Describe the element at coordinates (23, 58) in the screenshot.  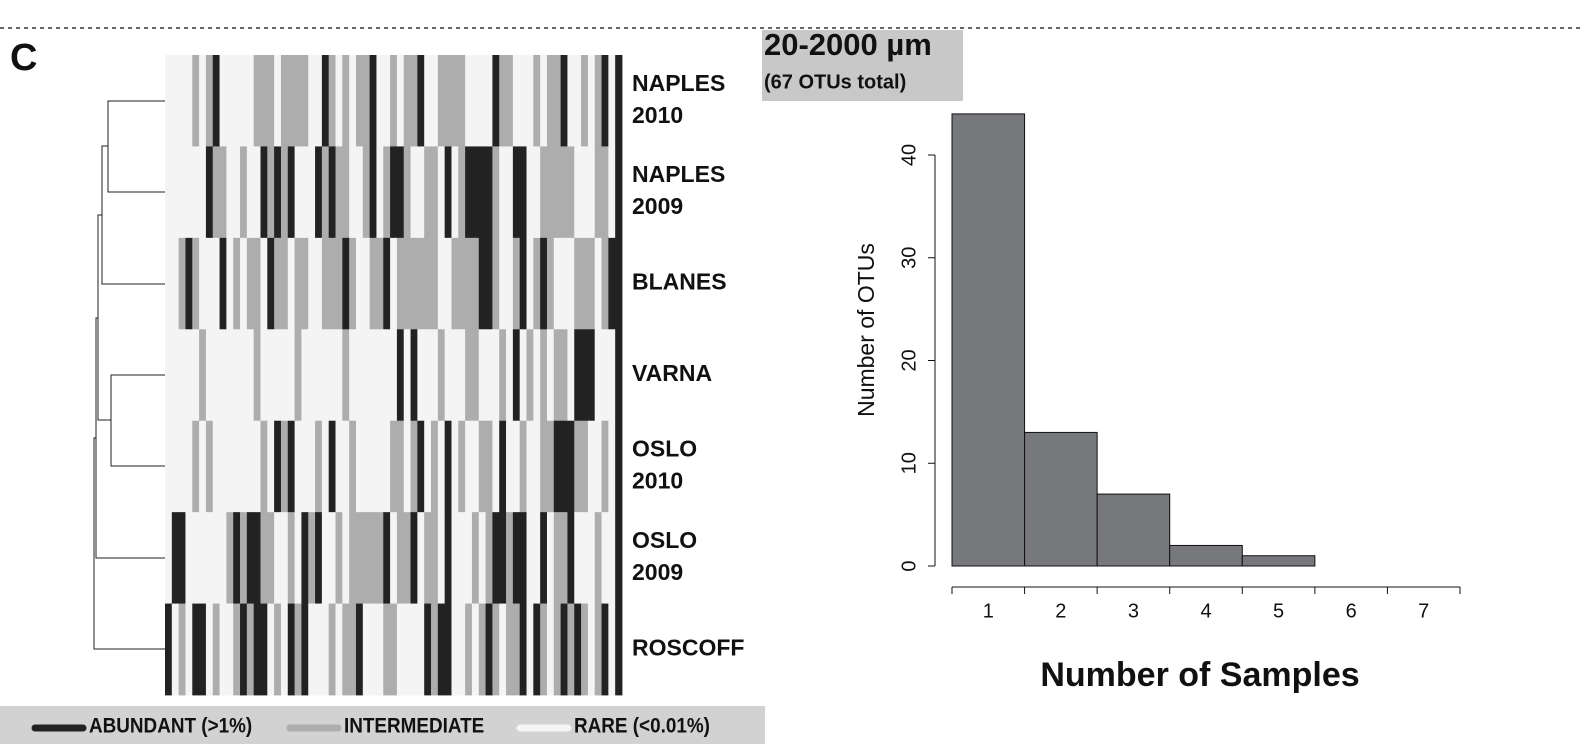
I see `panel-label: C` at that location.